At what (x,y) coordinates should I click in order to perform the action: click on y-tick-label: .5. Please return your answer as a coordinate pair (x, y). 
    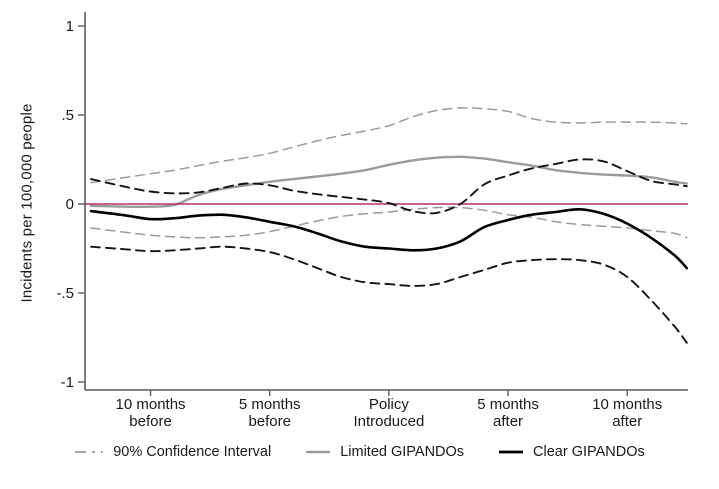
    Looking at the image, I should click on (67, 115).